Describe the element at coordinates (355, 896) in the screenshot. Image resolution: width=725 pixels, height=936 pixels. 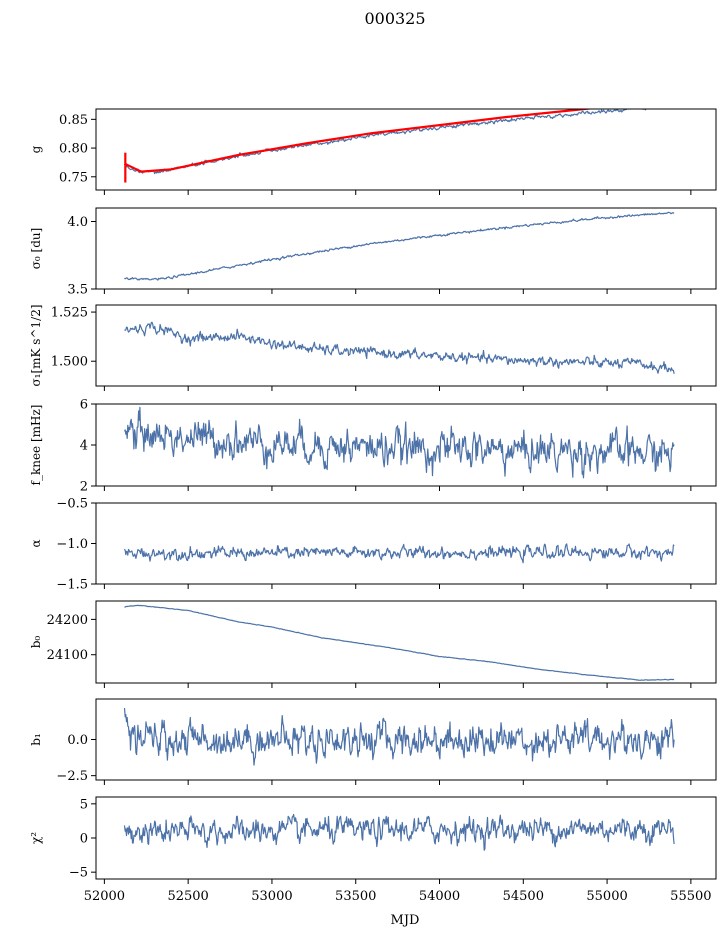
I see `xtick-label-3: 53500` at that location.